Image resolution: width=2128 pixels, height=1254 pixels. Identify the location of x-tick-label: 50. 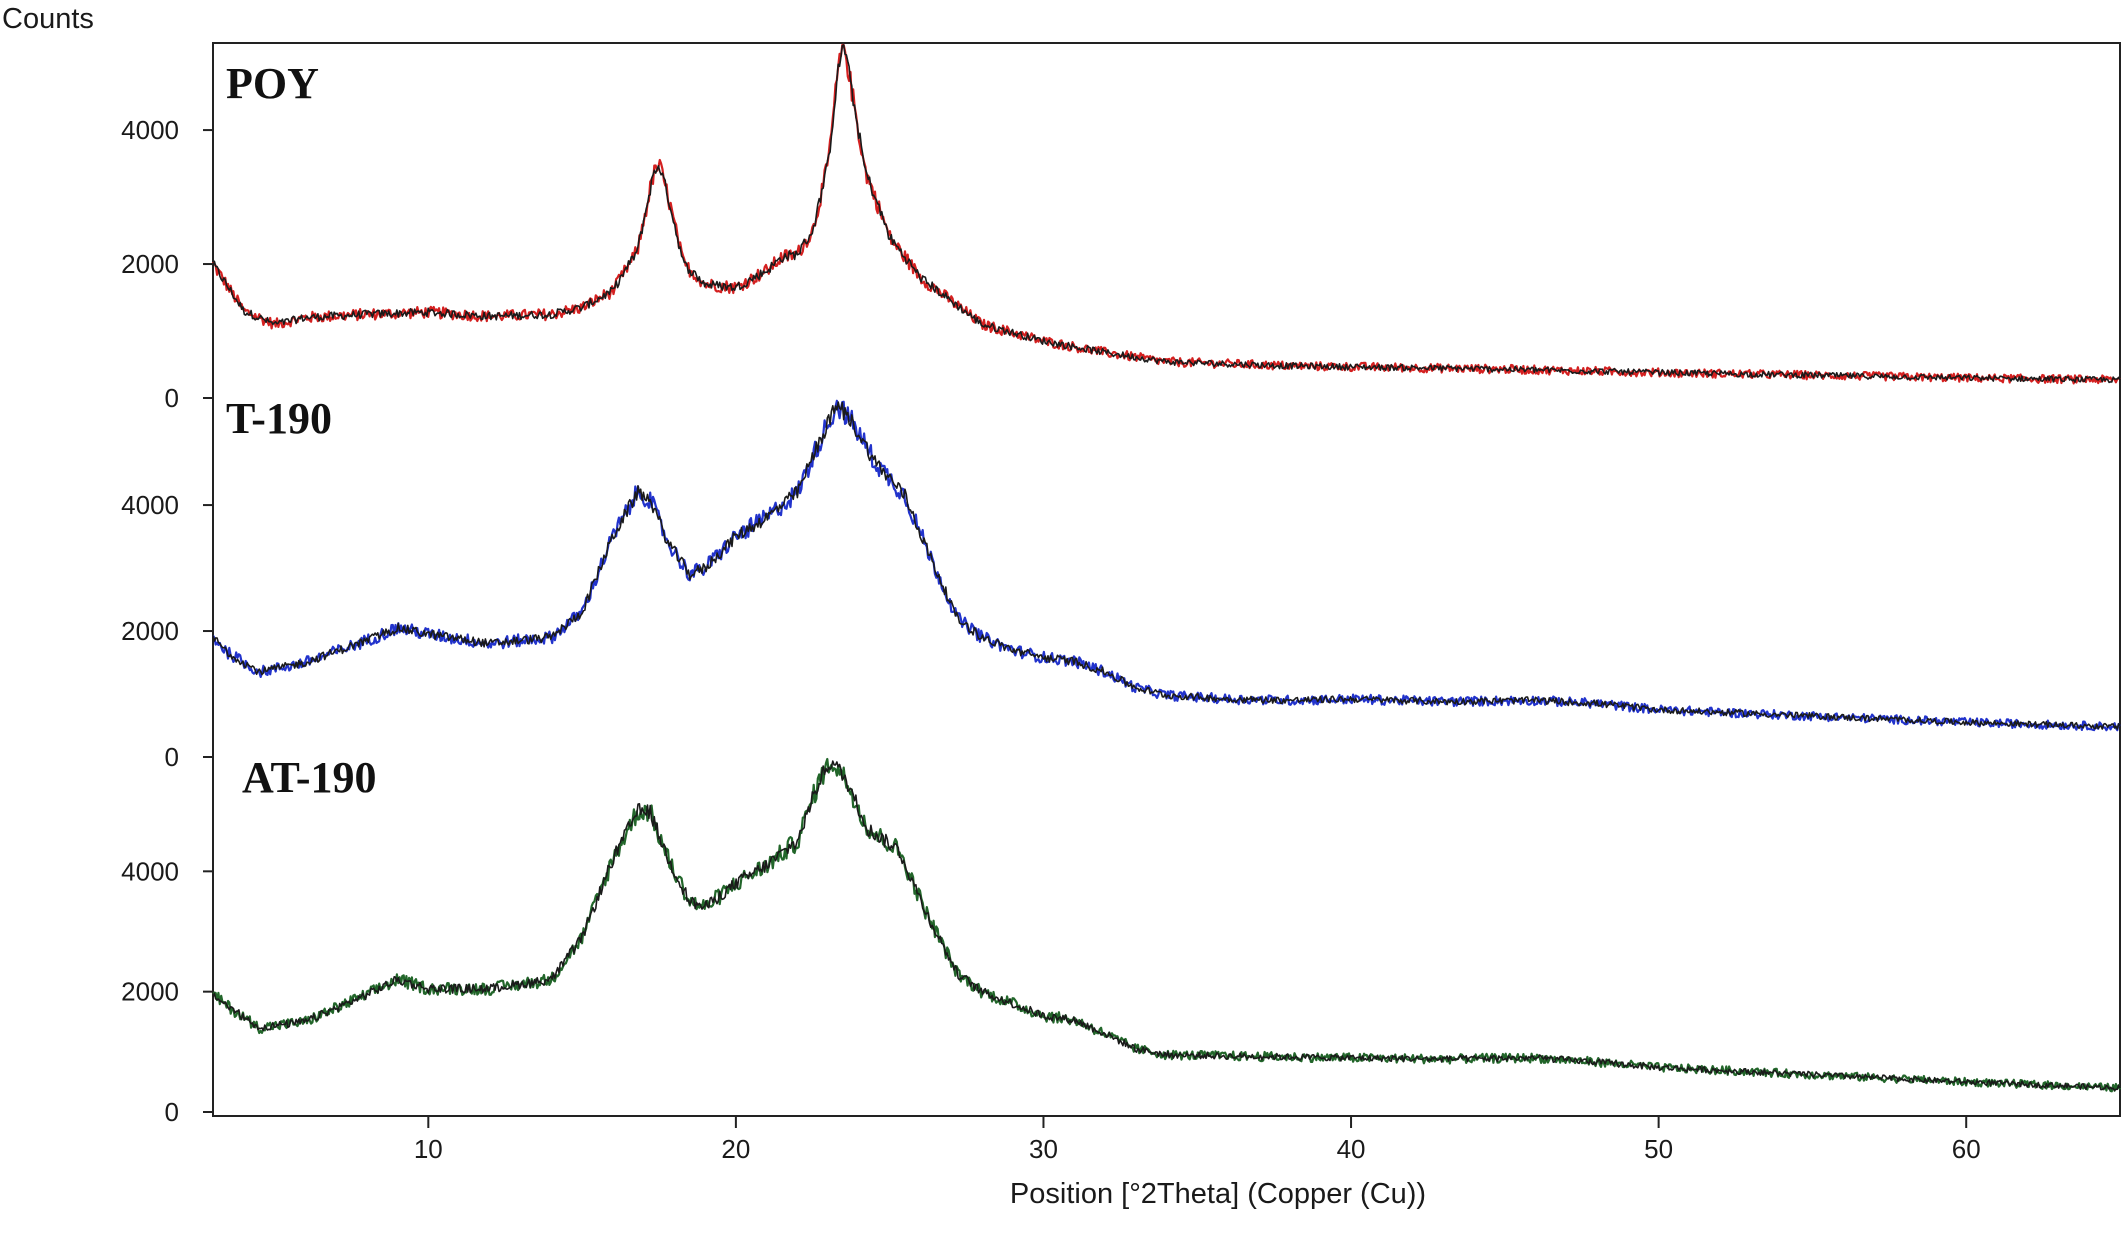
(1658, 1149).